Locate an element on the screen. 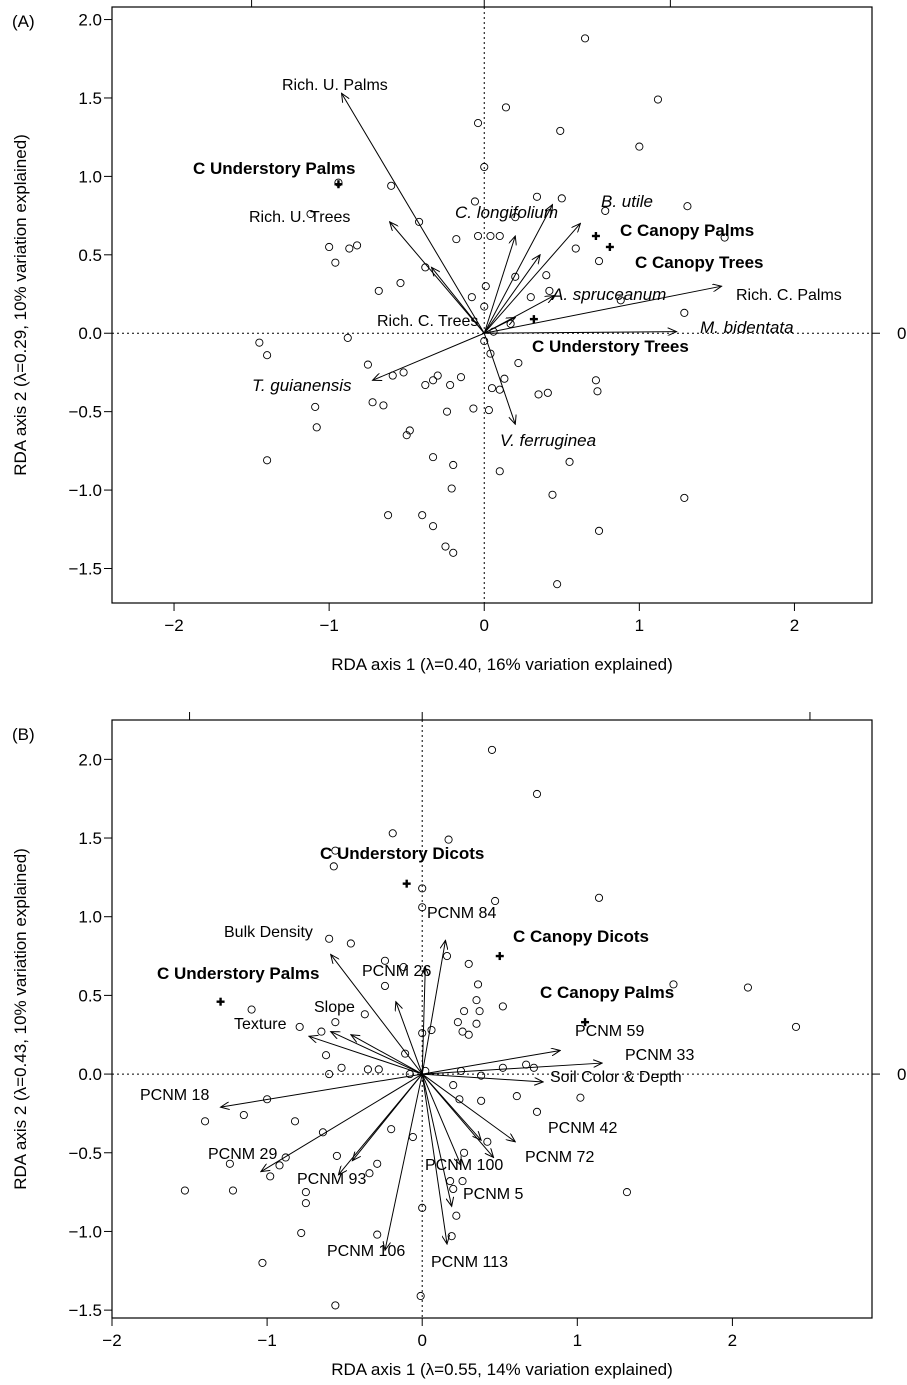  right-axis-label: 0 is located at coordinates (901, 333).